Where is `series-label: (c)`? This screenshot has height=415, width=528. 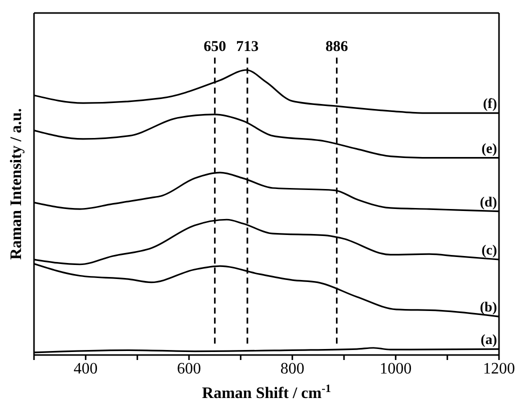 series-label: (c) is located at coordinates (489, 251).